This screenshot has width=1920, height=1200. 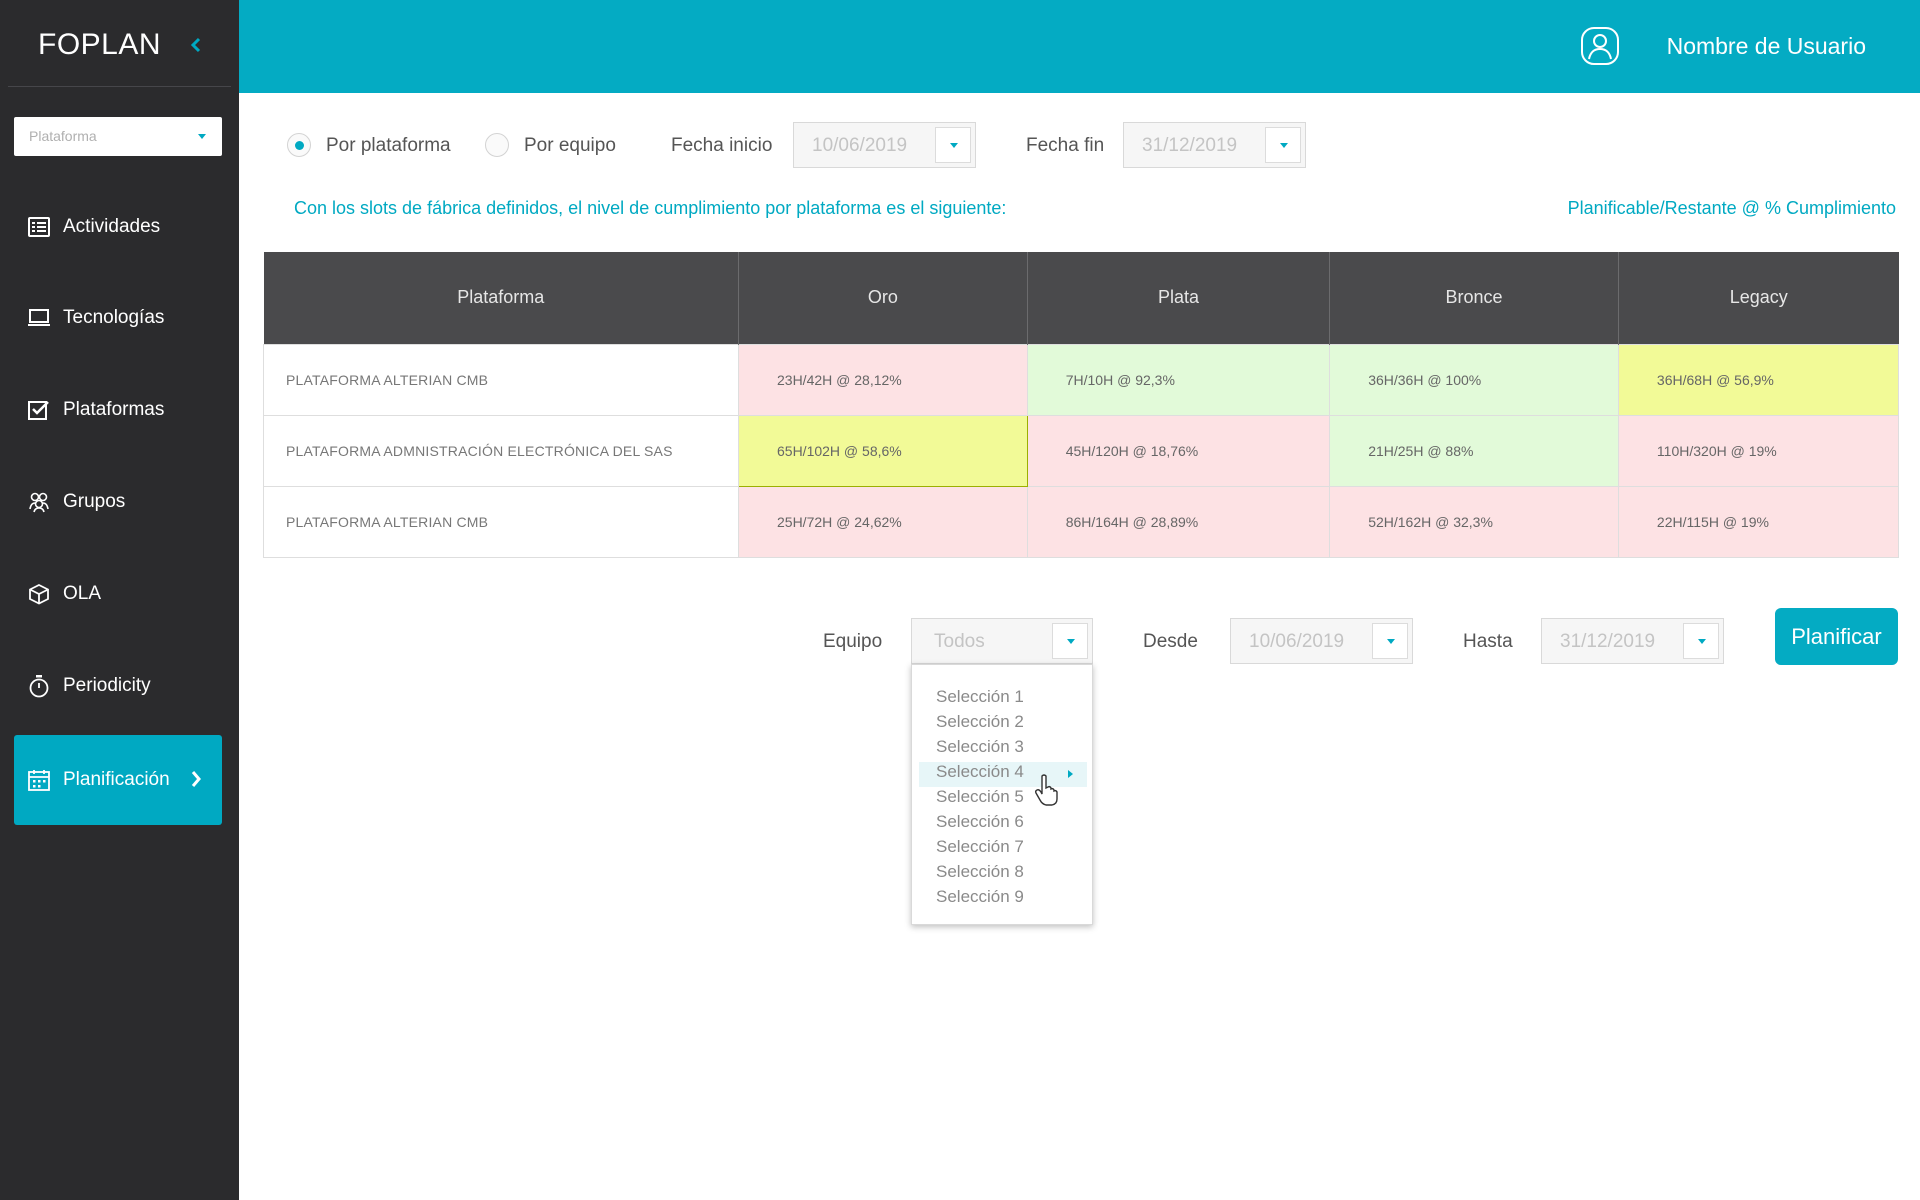 What do you see at coordinates (1758, 379) in the screenshot?
I see `table-cell: 36H/68H @ 56,9%` at bounding box center [1758, 379].